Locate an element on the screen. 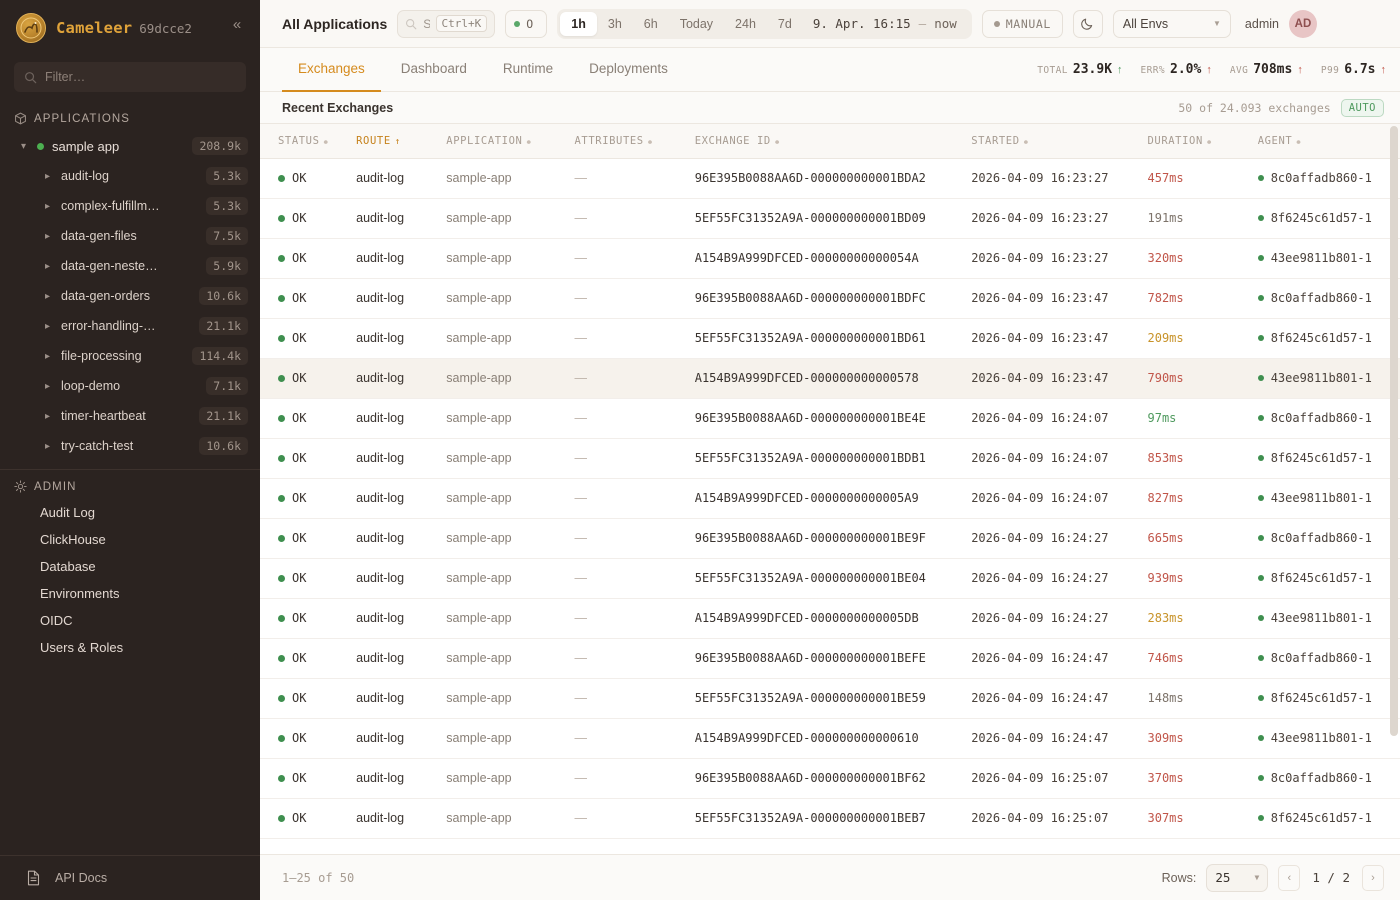 This screenshot has height=900, width=1400. global-search-input: S… Ctrl+K is located at coordinates (446, 23).